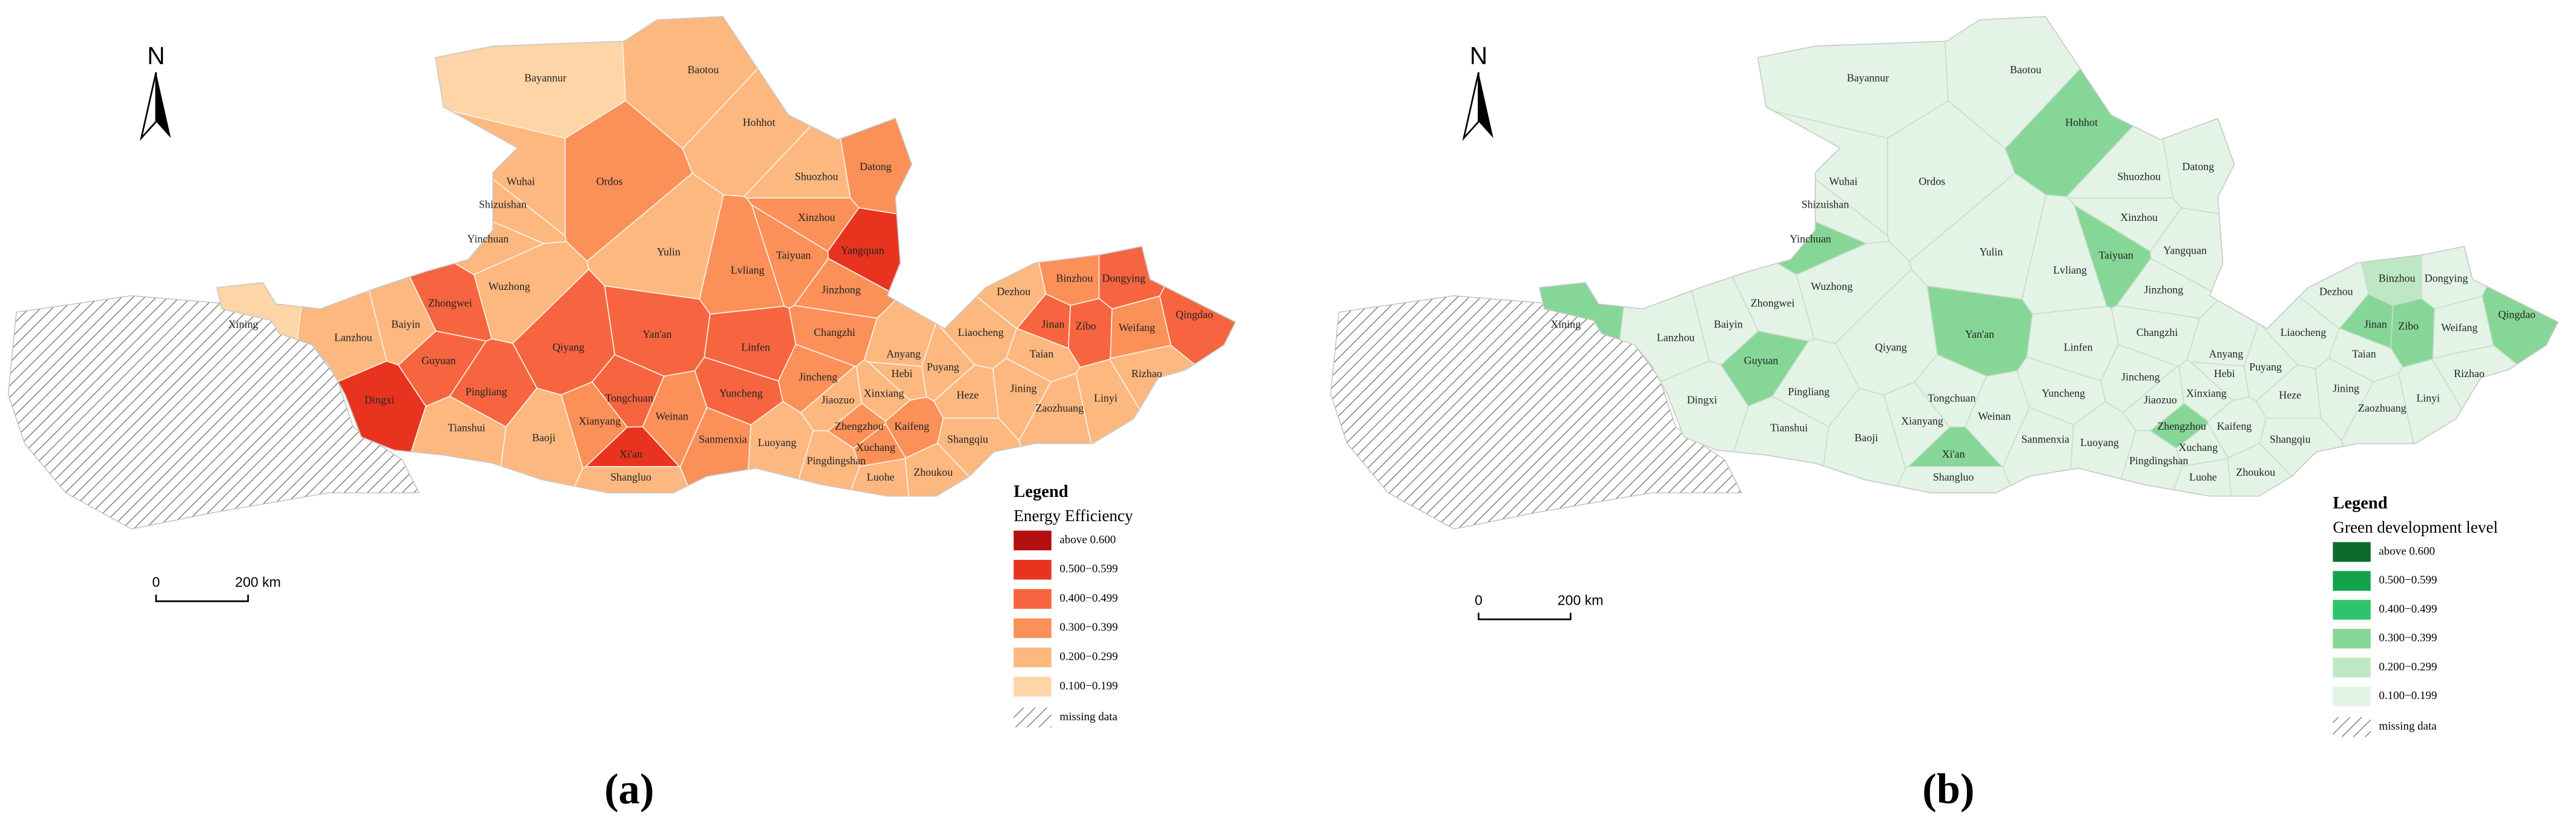  Describe the element at coordinates (1979, 334) in the screenshot. I see `city-label: Yan'an` at that location.